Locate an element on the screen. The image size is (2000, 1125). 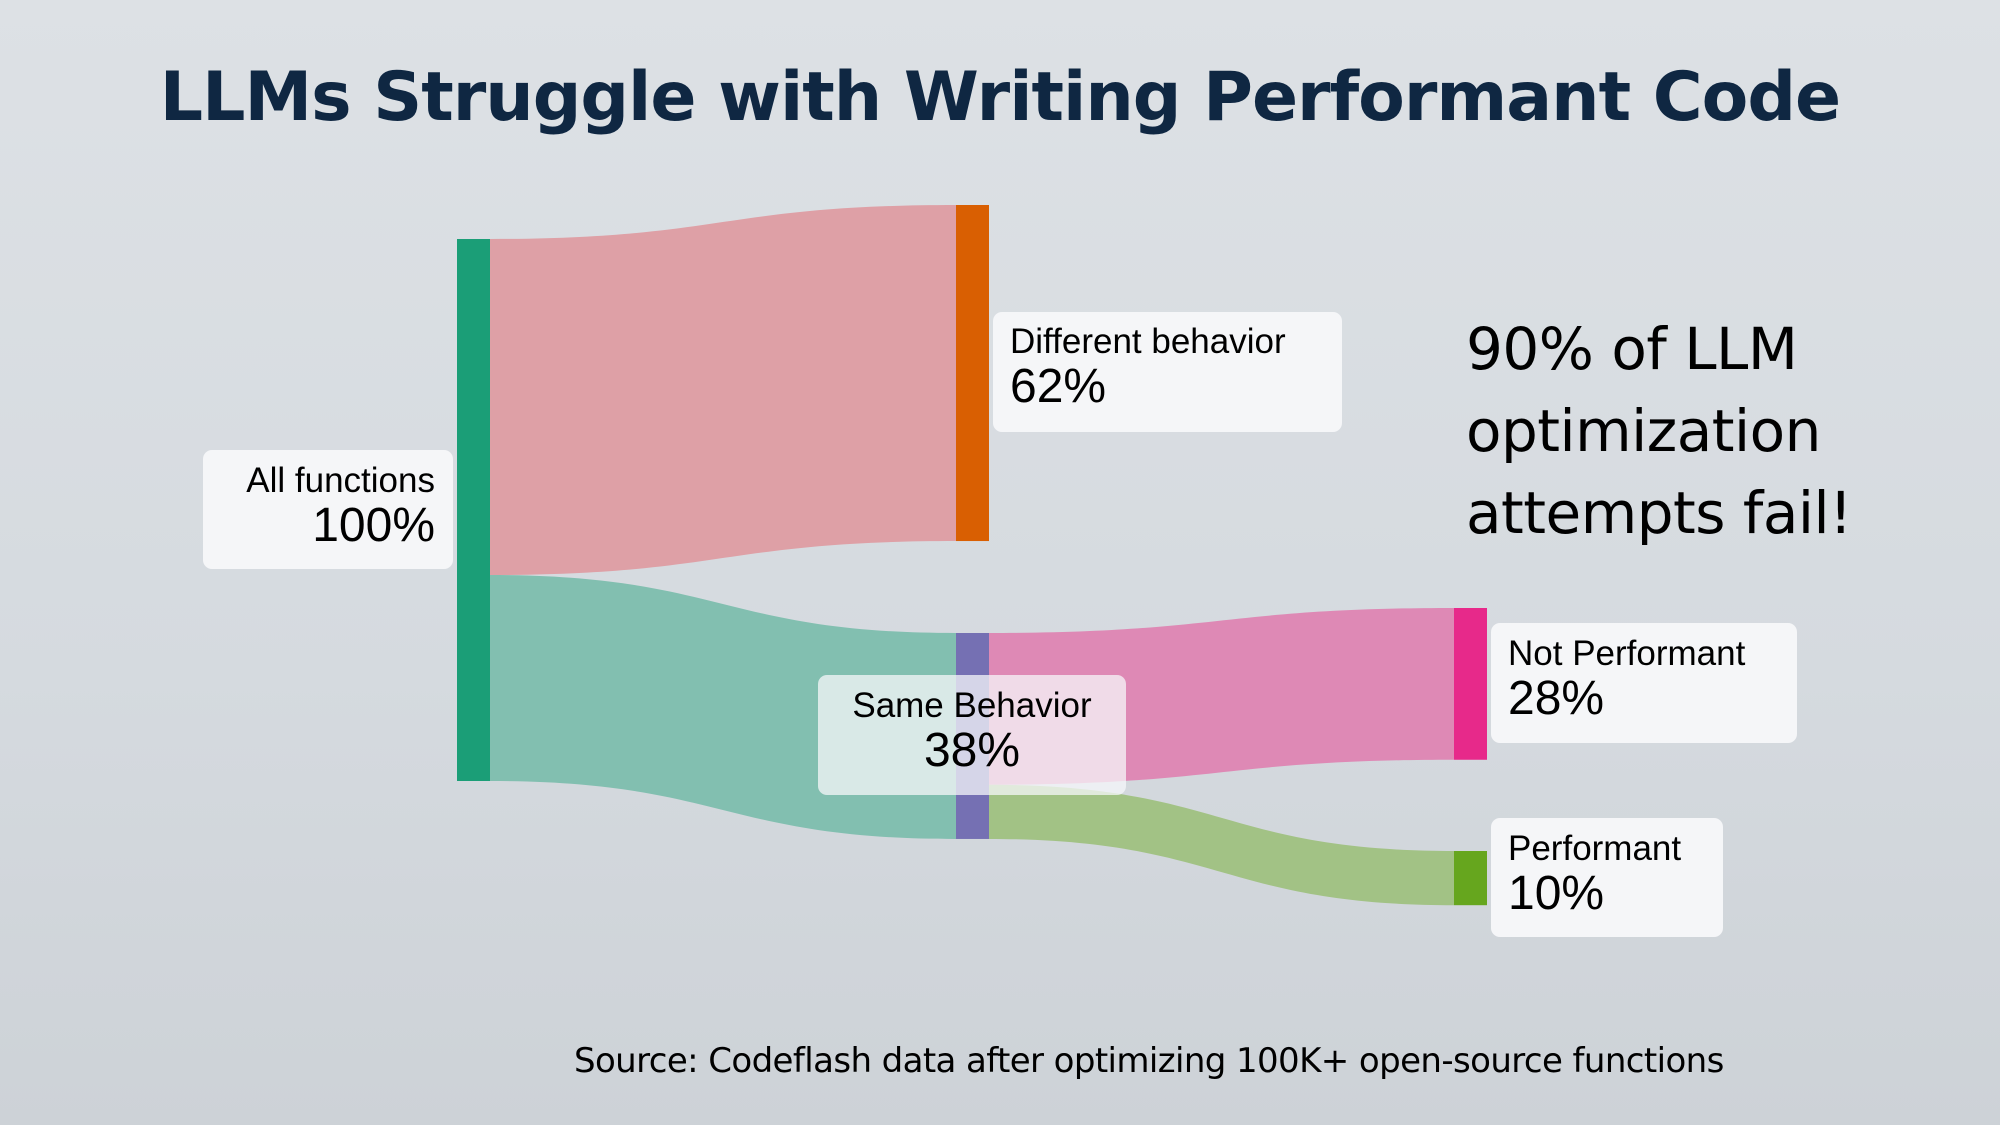
node-all is located at coordinates (473, 510).